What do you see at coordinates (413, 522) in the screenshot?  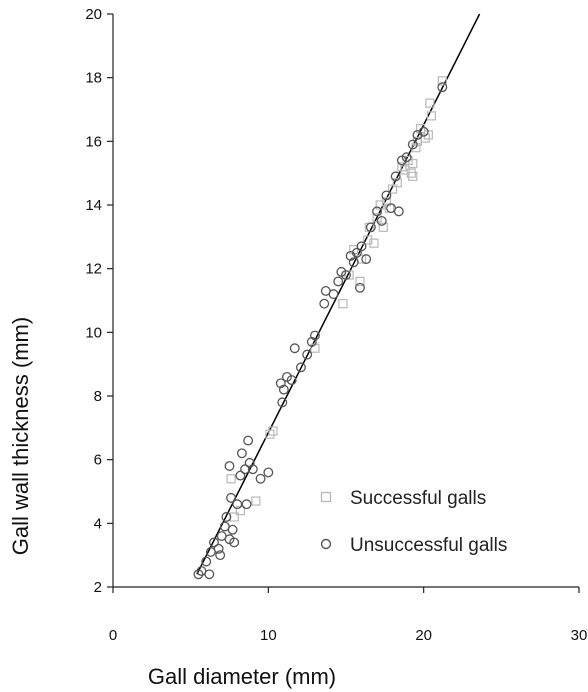 I see `legend: Successful galls Unsuccessful galls` at bounding box center [413, 522].